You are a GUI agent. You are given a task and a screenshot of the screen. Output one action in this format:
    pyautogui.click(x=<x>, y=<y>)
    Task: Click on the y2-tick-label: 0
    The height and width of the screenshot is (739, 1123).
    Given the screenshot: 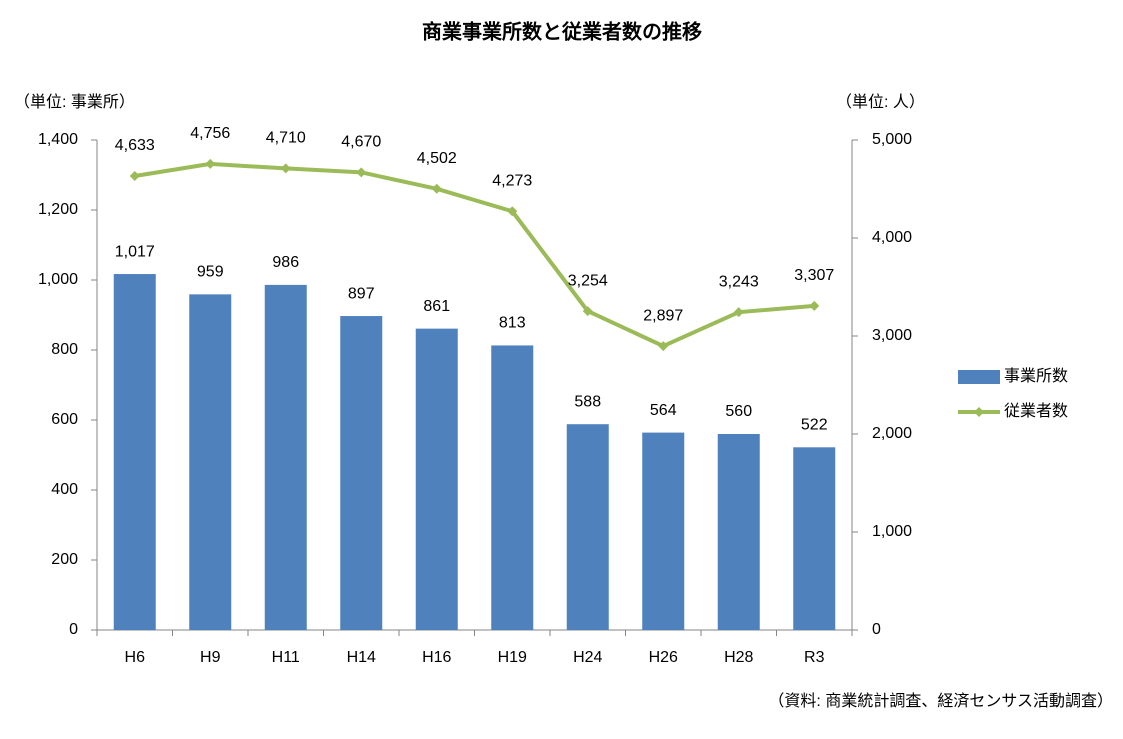 What is the action you would take?
    pyautogui.click(x=876, y=629)
    